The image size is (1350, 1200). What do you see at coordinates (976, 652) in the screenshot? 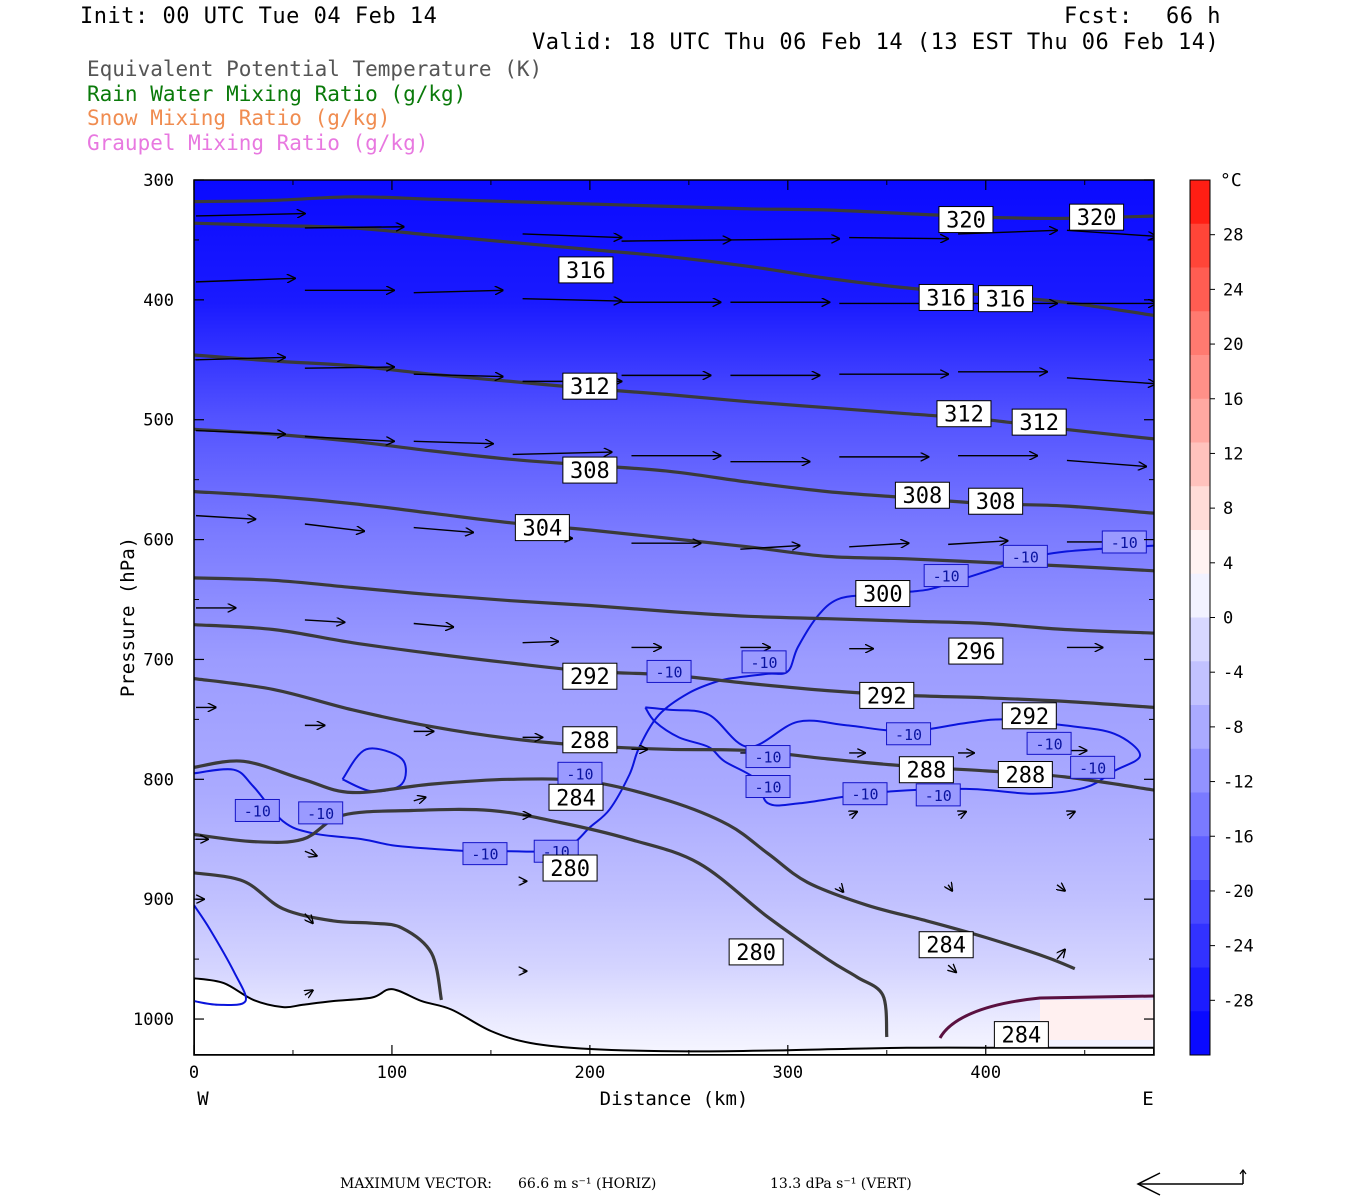
I see `theta-e-contour-label: 296` at bounding box center [976, 652].